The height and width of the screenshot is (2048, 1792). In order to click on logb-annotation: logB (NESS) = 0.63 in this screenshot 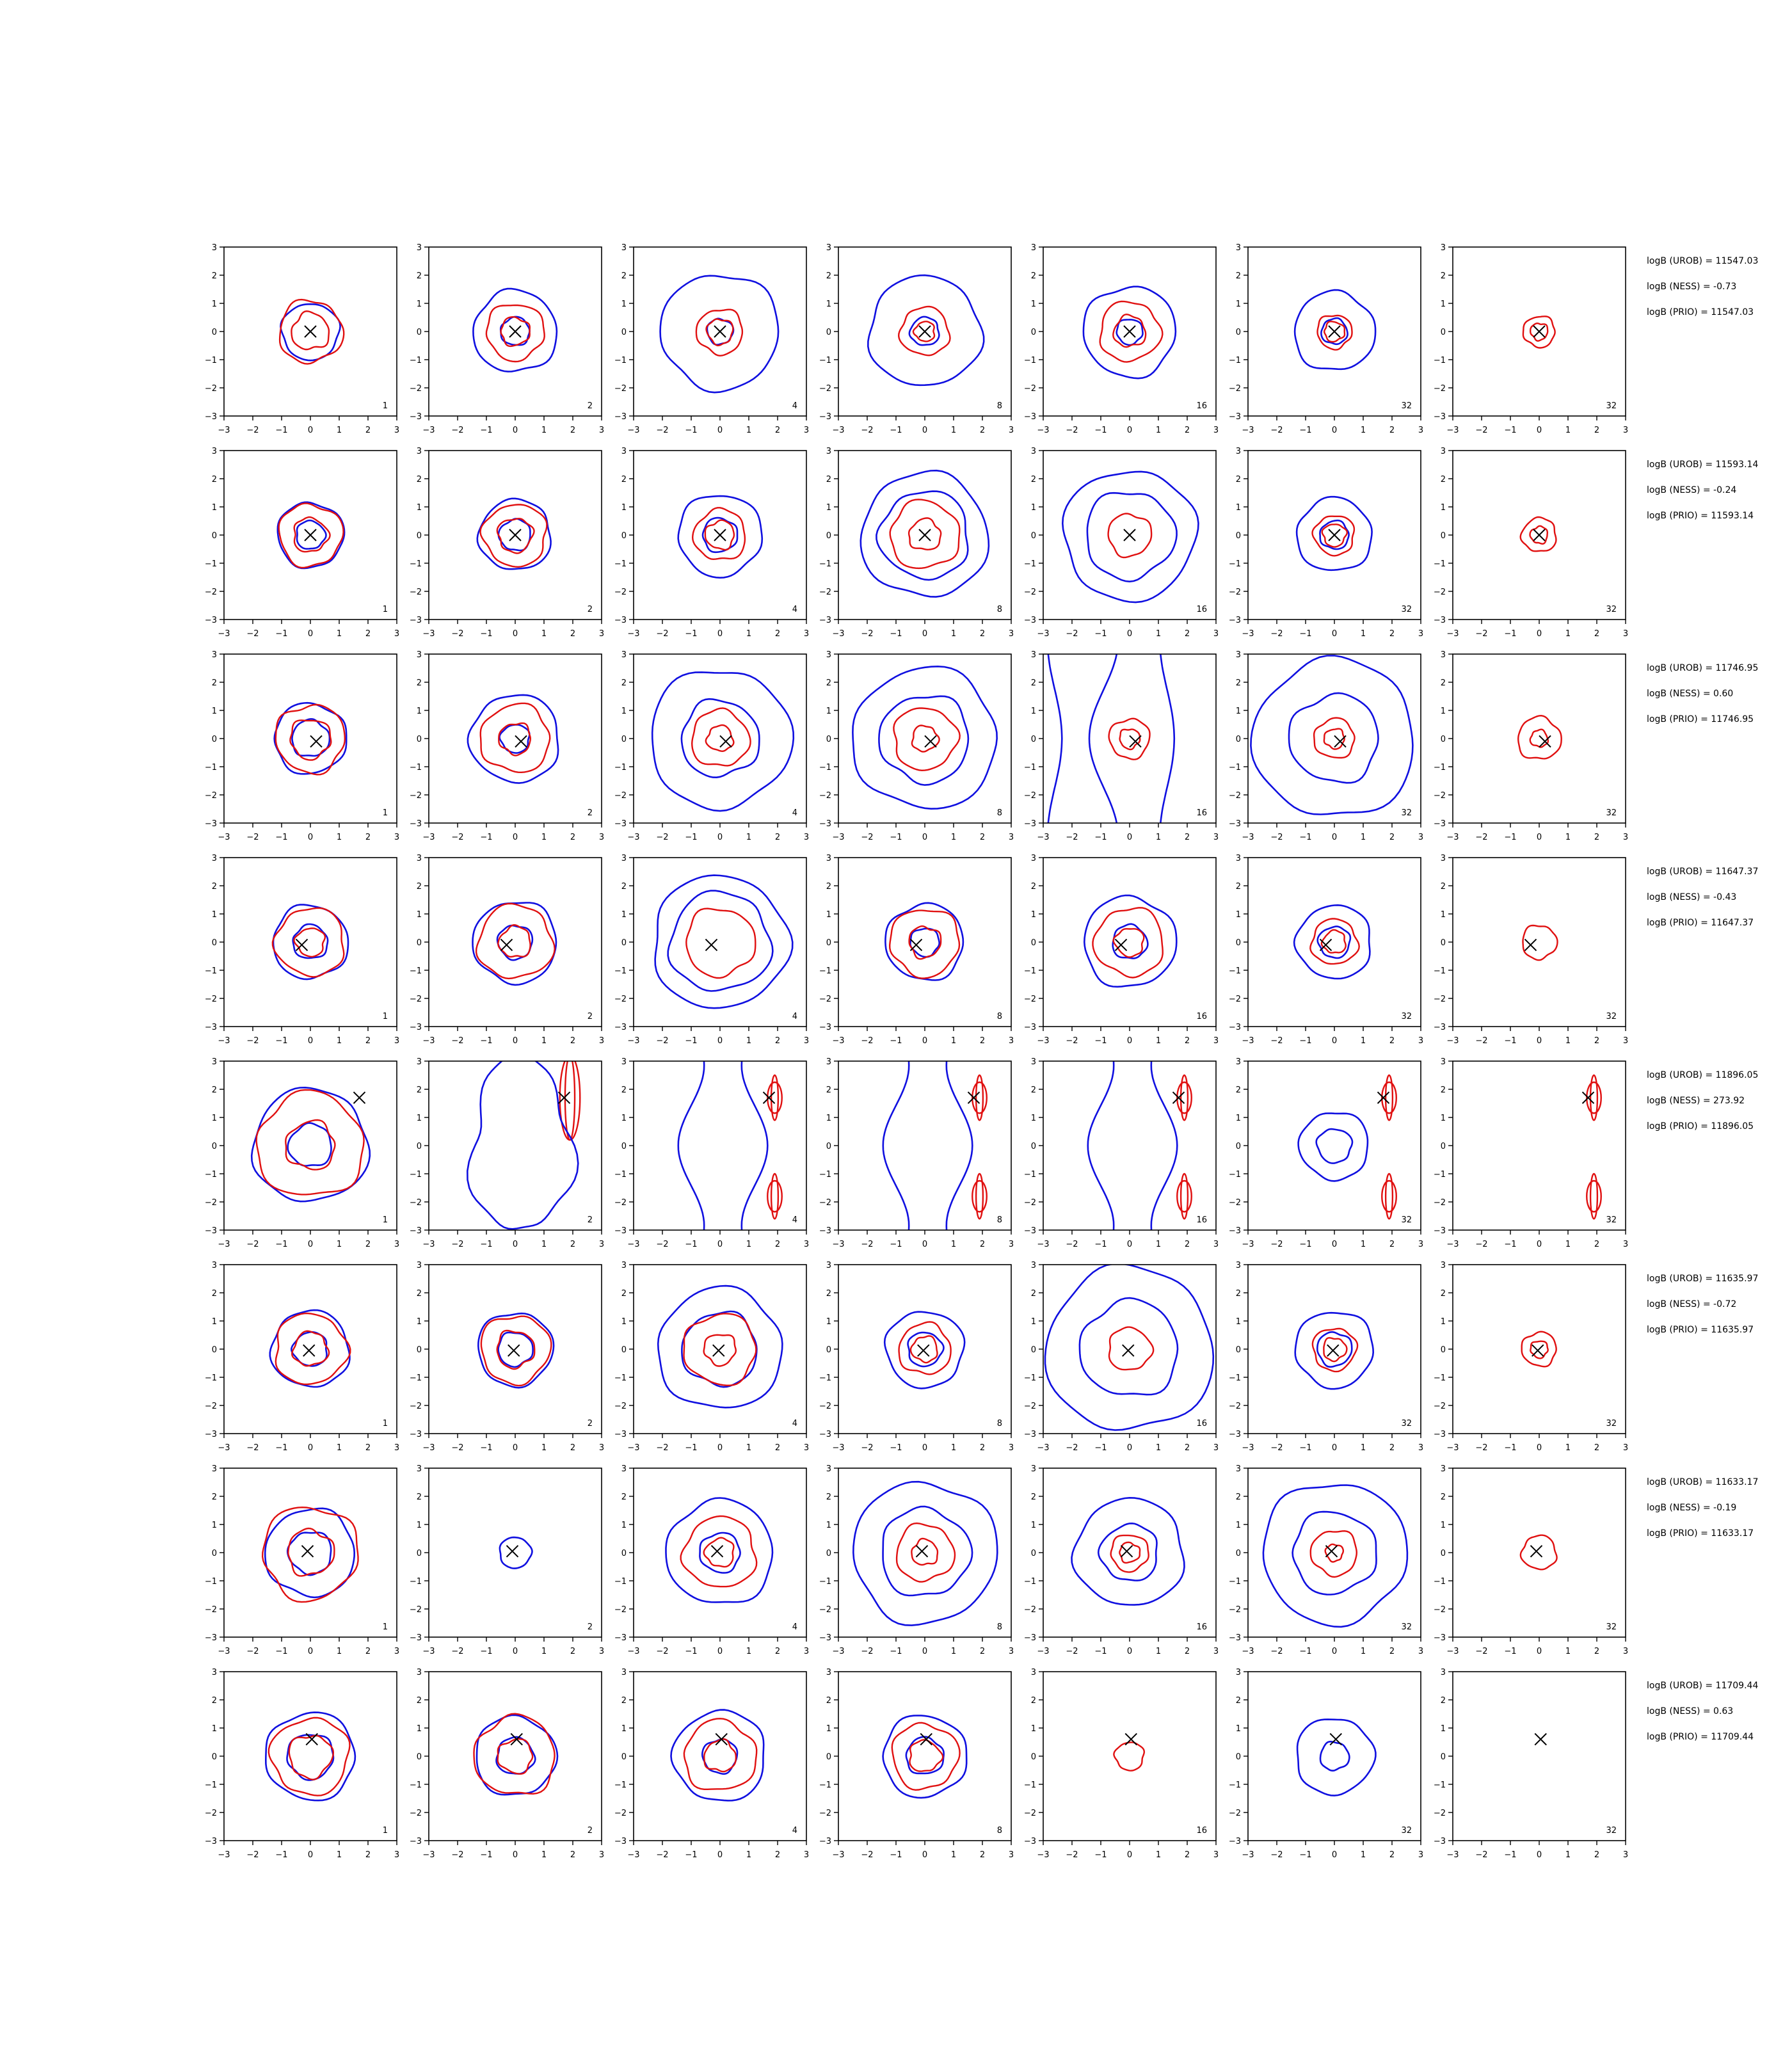, I will do `click(1690, 1711)`.